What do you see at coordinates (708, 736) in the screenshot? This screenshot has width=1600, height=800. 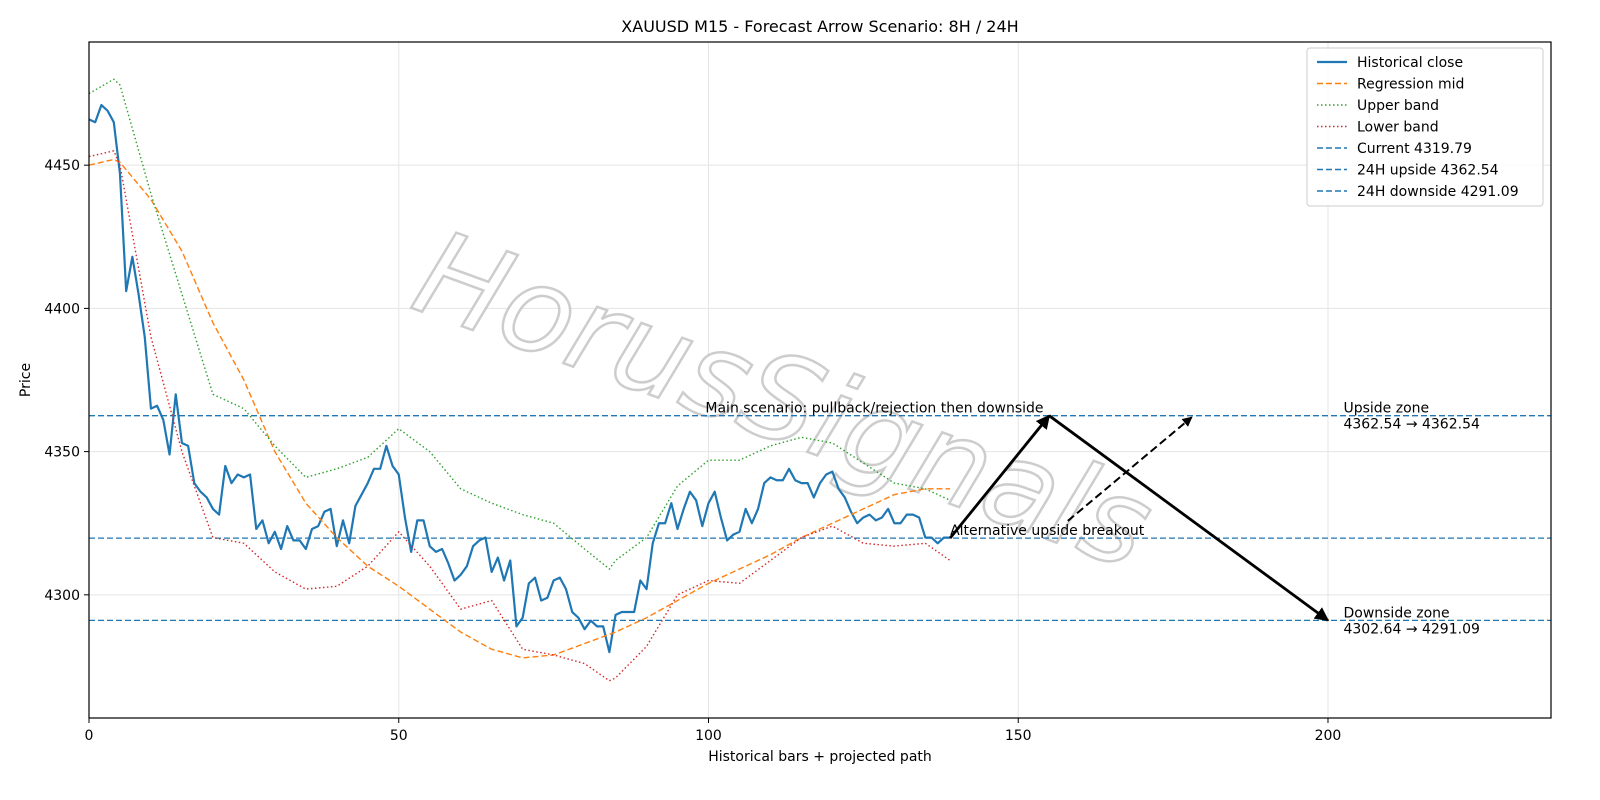 I see `x-tick-label: 100` at bounding box center [708, 736].